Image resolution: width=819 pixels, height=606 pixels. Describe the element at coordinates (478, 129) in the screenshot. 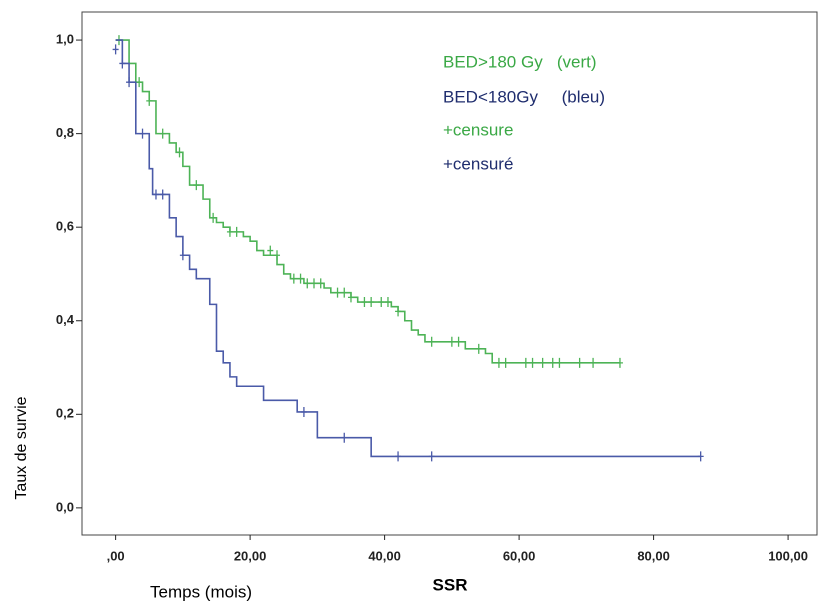

I see `annotation: +censure` at that location.